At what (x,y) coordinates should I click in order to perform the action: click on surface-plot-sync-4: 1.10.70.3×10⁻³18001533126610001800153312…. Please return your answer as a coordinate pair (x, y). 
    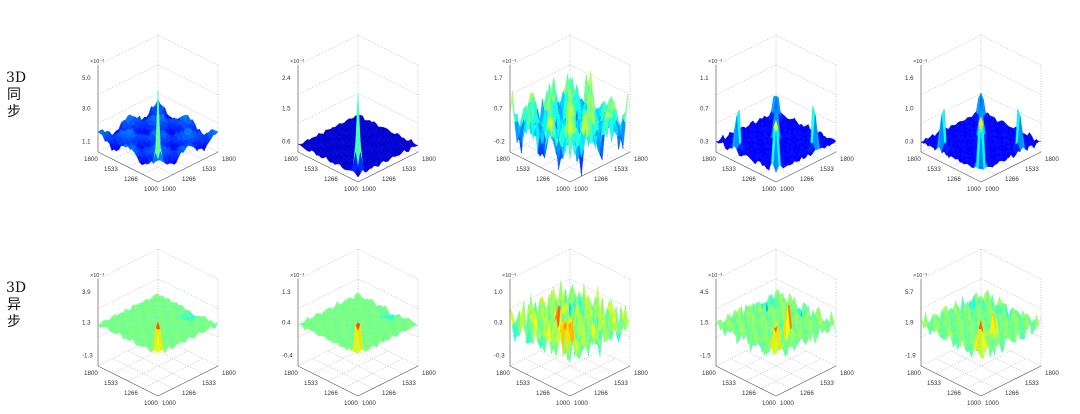
    Looking at the image, I should click on (780, 105).